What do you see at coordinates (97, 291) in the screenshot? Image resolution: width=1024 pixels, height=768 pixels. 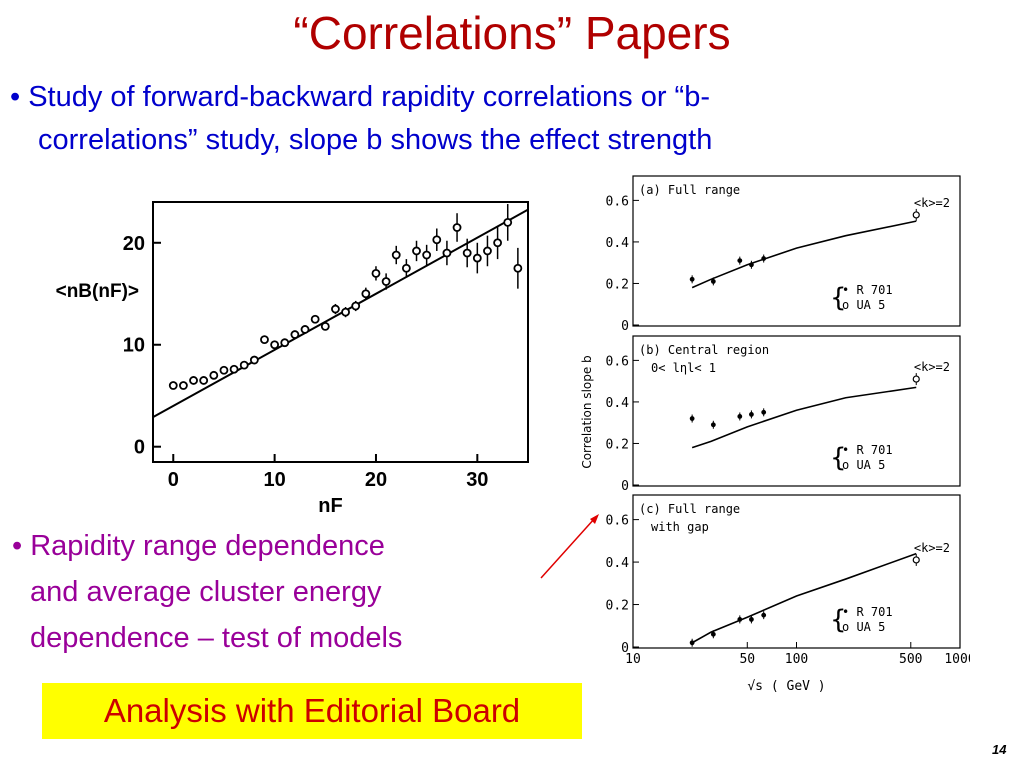 I see `y-axis-label: <nB(nF)>` at bounding box center [97, 291].